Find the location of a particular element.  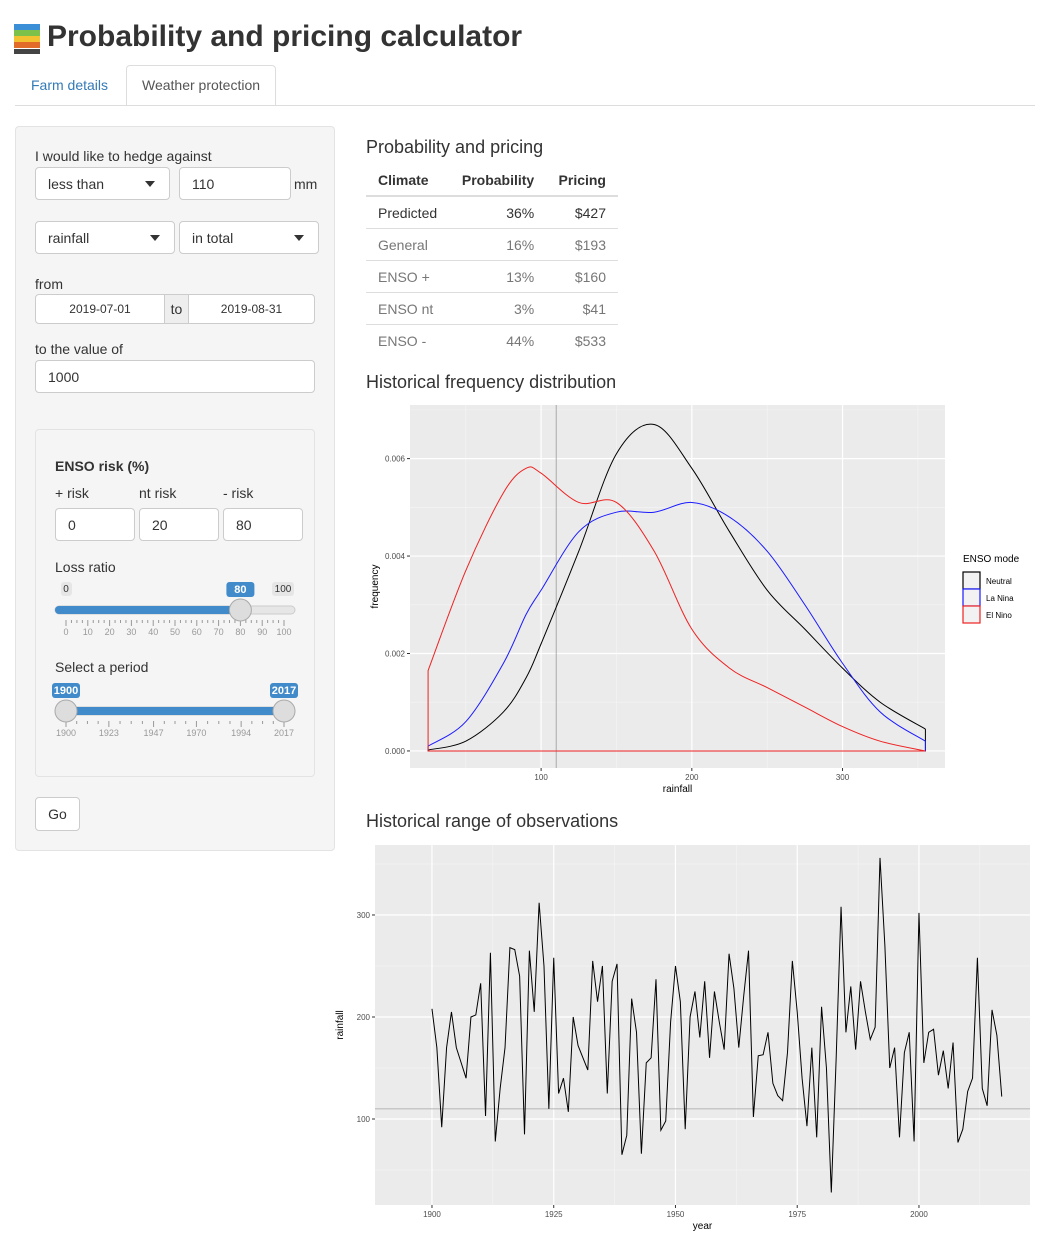

table-row: General 16% $193 is located at coordinates (492, 244).